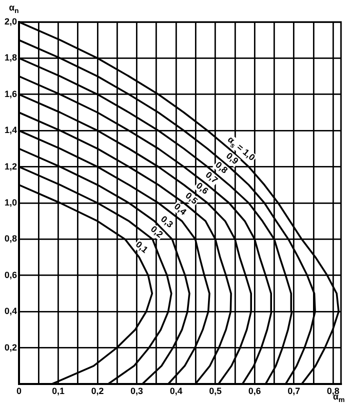 The height and width of the screenshot is (405, 350). Describe the element at coordinates (215, 391) in the screenshot. I see `x-tick-label: 0,5` at that location.